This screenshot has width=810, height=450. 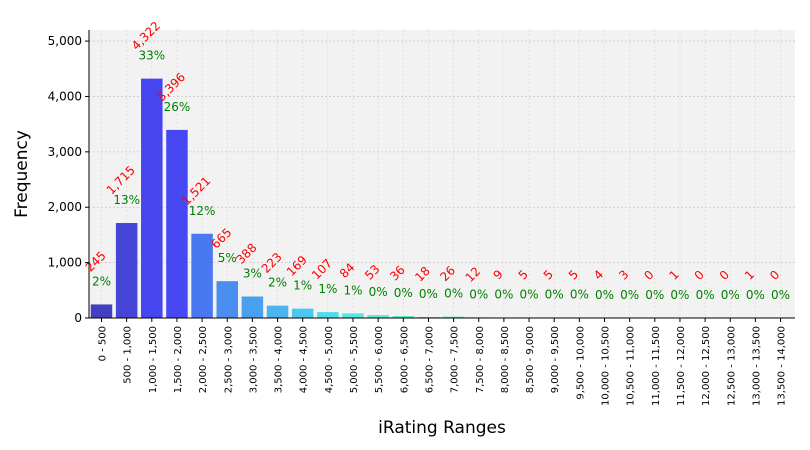 What do you see at coordinates (606, 366) in the screenshot?
I see `x-tick-label: 10,000 - 10,500` at bounding box center [606, 366].